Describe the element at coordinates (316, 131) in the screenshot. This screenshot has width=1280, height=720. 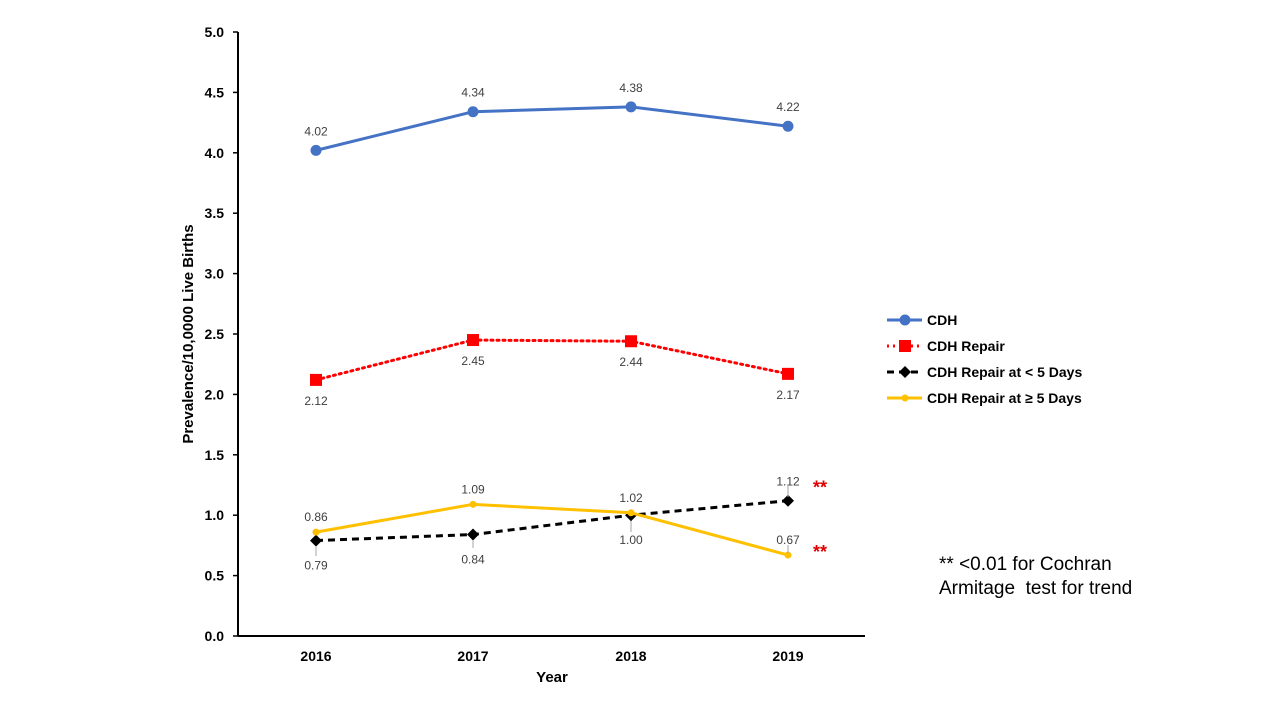
I see `data-label: 4.02` at that location.